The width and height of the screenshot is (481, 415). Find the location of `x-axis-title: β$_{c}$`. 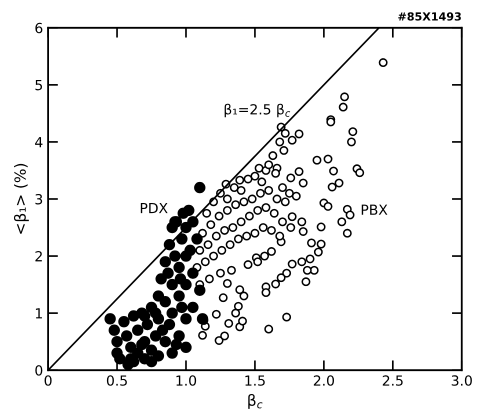

x-axis-title: β$_{c}$ is located at coordinates (255, 401).